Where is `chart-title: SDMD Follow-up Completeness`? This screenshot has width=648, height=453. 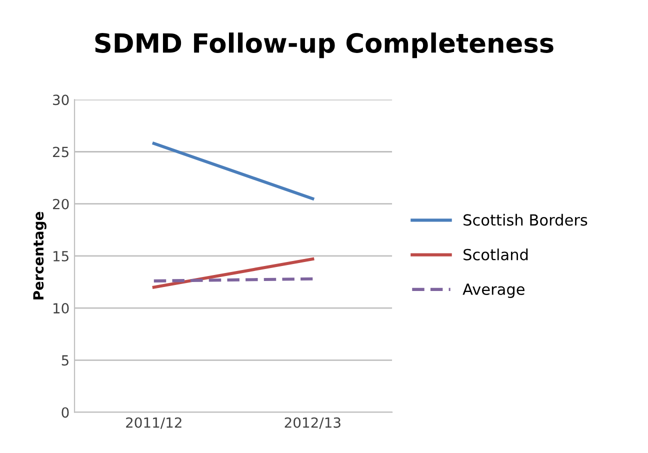
chart-title: SDMD Follow-up Completeness is located at coordinates (324, 45).